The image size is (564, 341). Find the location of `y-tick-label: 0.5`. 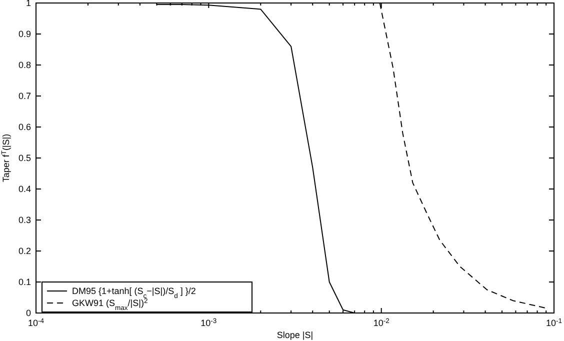

y-tick-label: 0.5 is located at coordinates (24, 158).